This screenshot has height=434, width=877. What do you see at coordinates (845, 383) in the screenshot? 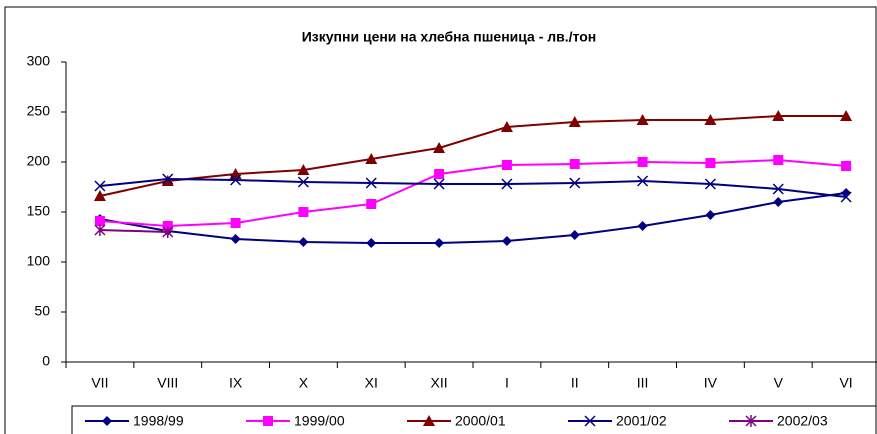
I see `x-tick-label: VI` at bounding box center [845, 383].